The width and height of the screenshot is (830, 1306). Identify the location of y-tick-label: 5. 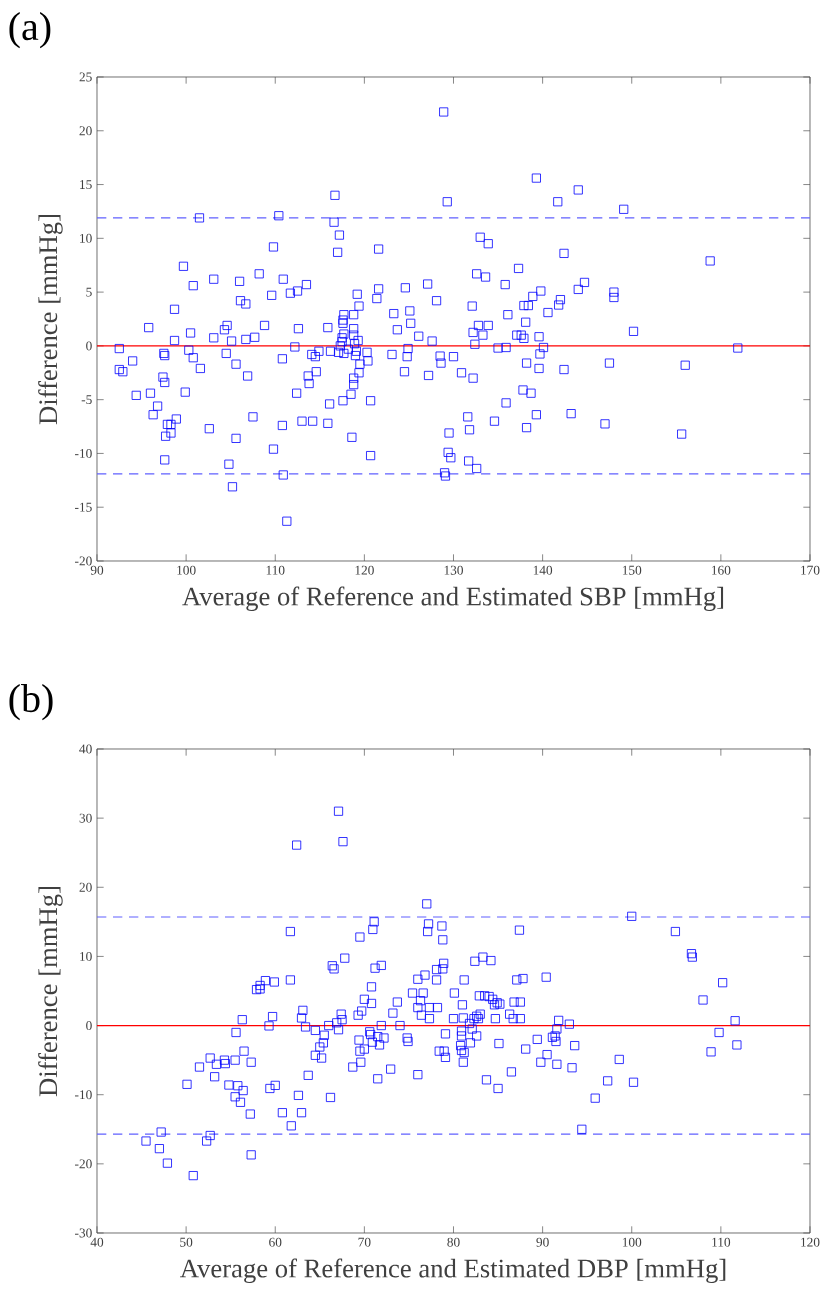
(89, 292).